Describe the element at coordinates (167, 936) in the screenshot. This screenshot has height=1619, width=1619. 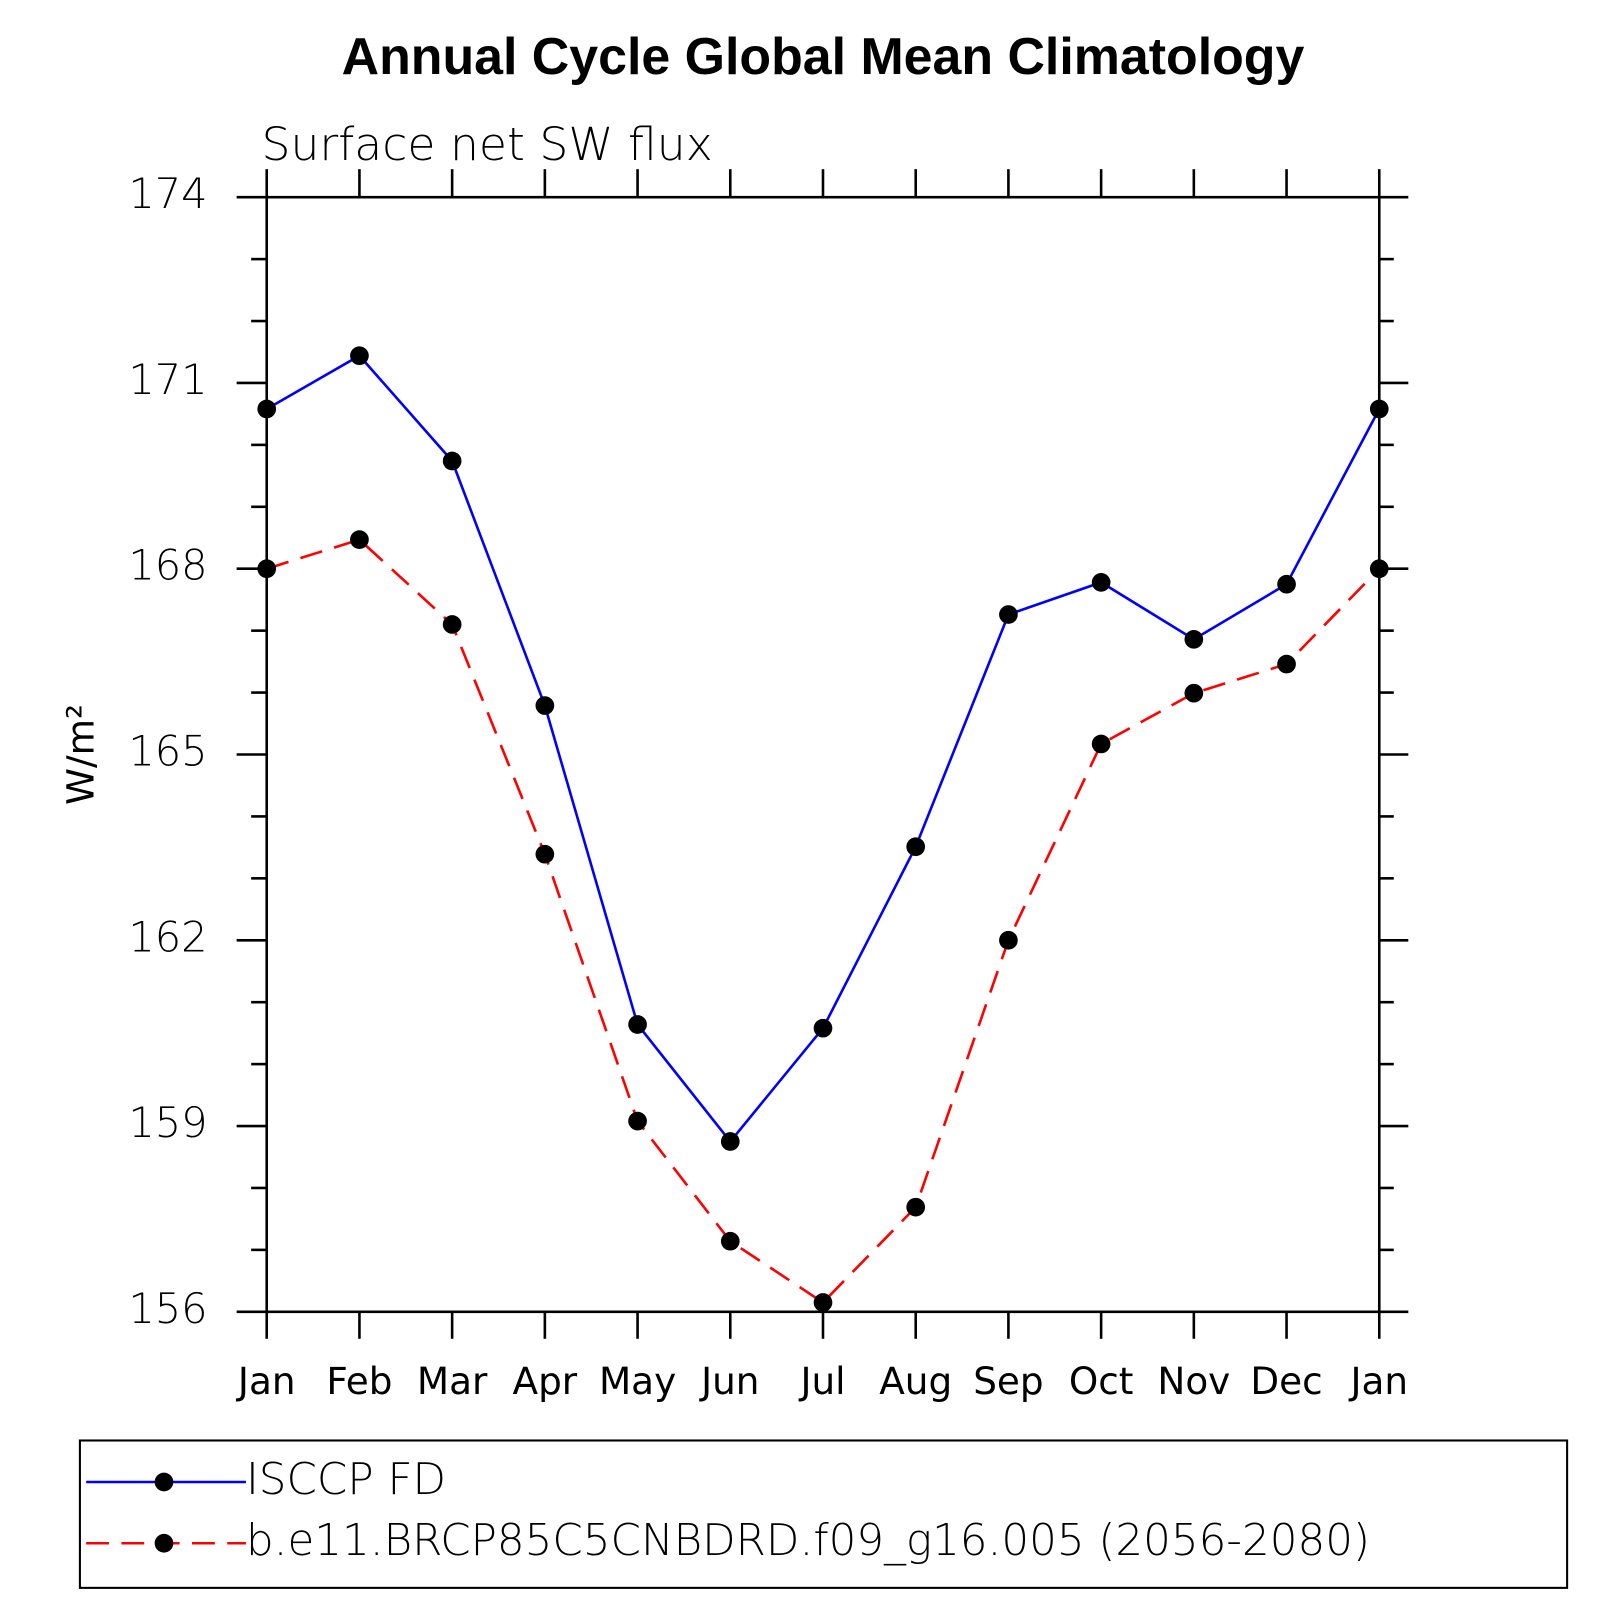
I see `y-tick-label: 162` at that location.